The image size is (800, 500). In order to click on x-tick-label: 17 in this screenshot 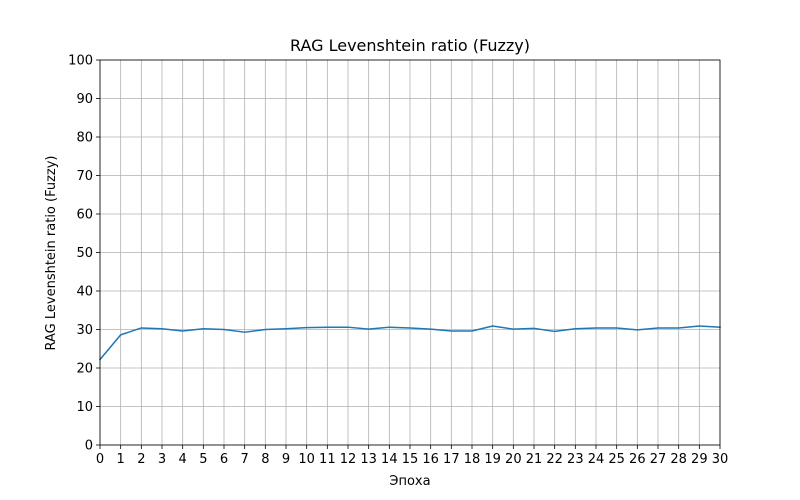, I will do `click(451, 459)`.